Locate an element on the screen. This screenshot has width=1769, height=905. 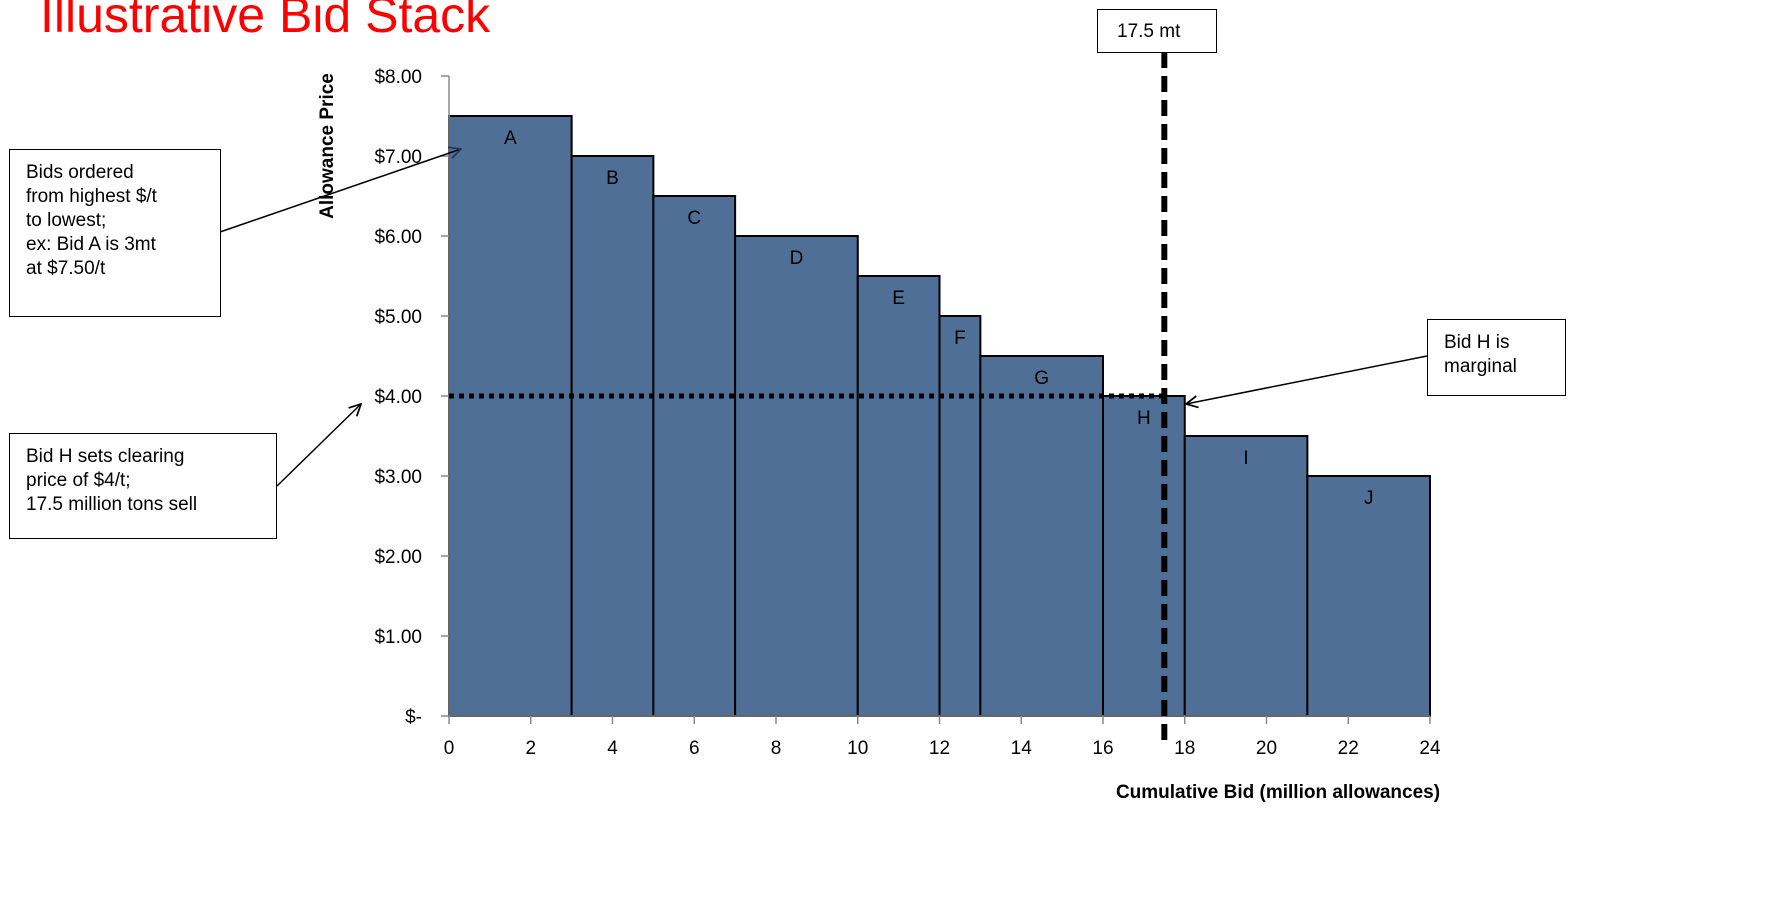
bar-h is located at coordinates (1144, 556).